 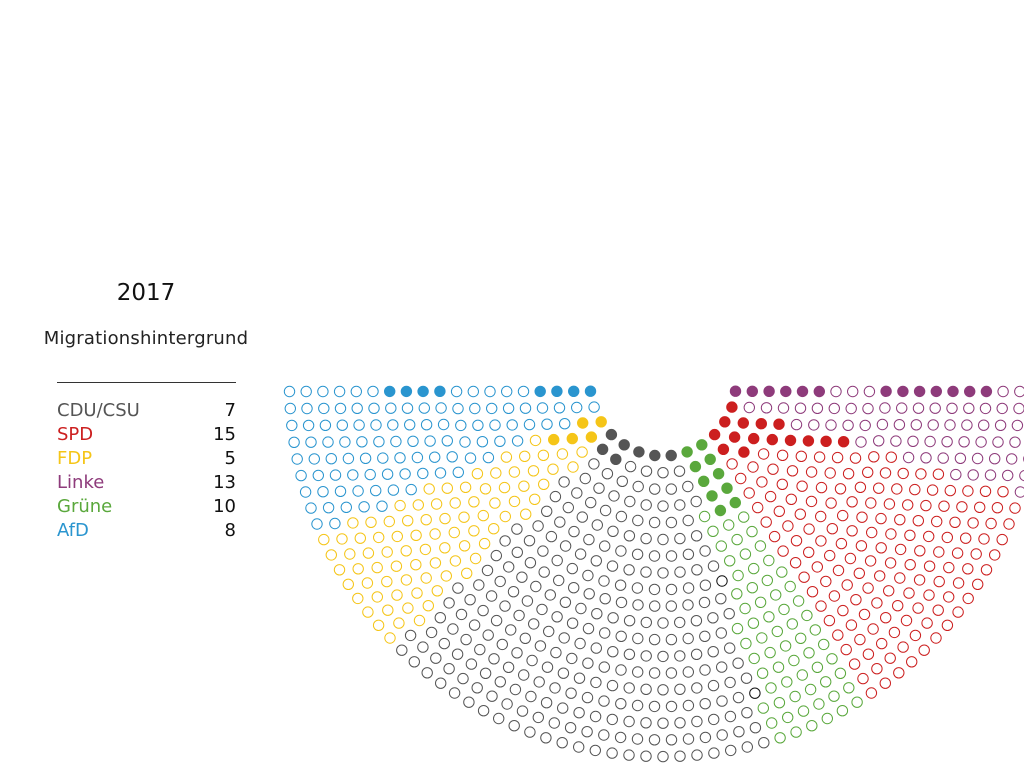 I want to click on legend-count-linke: 13, so click(x=224, y=482).